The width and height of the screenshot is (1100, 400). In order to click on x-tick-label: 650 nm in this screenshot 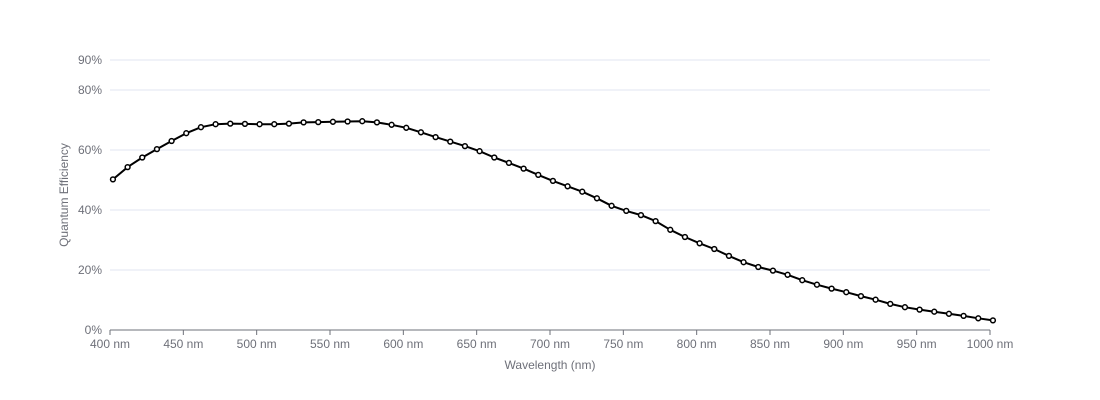, I will do `click(477, 344)`.